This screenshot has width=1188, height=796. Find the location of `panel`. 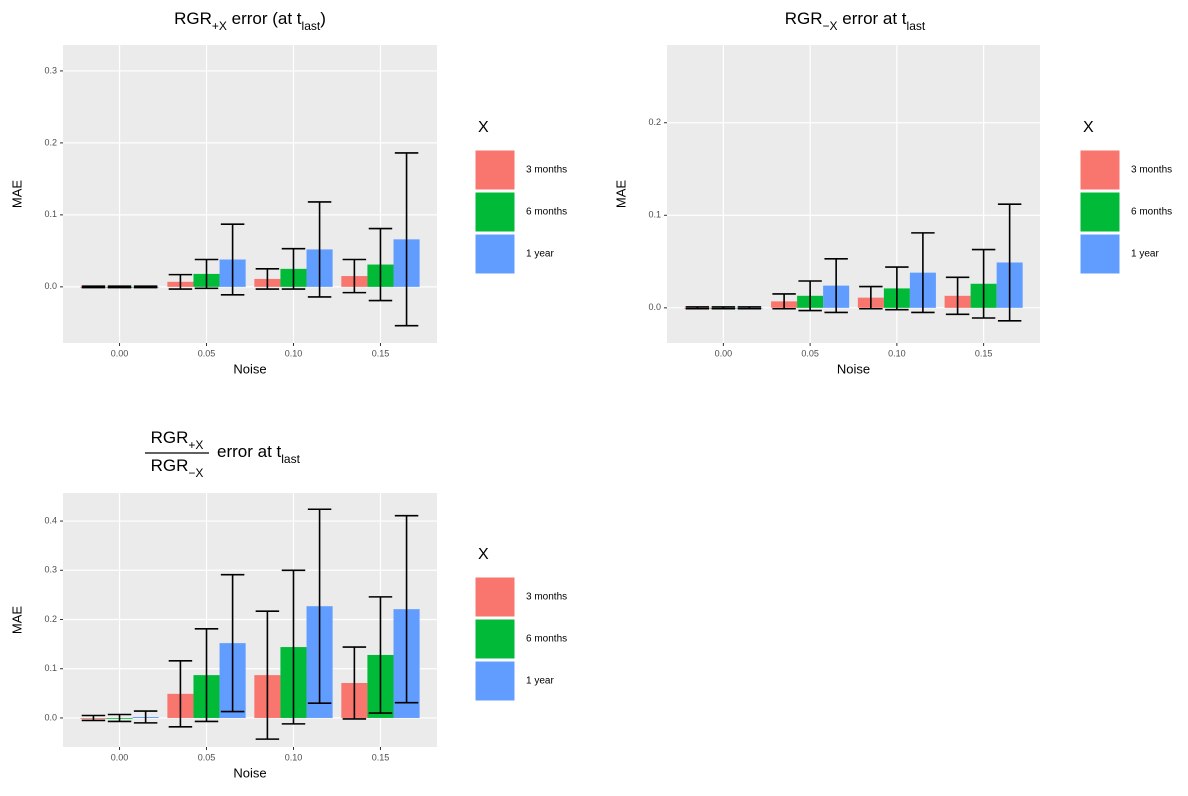

panel is located at coordinates (250, 194).